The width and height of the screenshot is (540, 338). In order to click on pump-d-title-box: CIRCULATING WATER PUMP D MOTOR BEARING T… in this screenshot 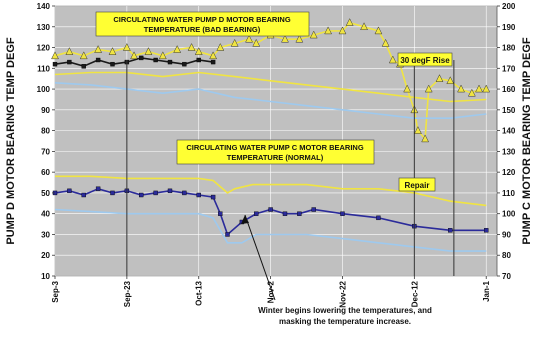, I will do `click(202, 24)`.